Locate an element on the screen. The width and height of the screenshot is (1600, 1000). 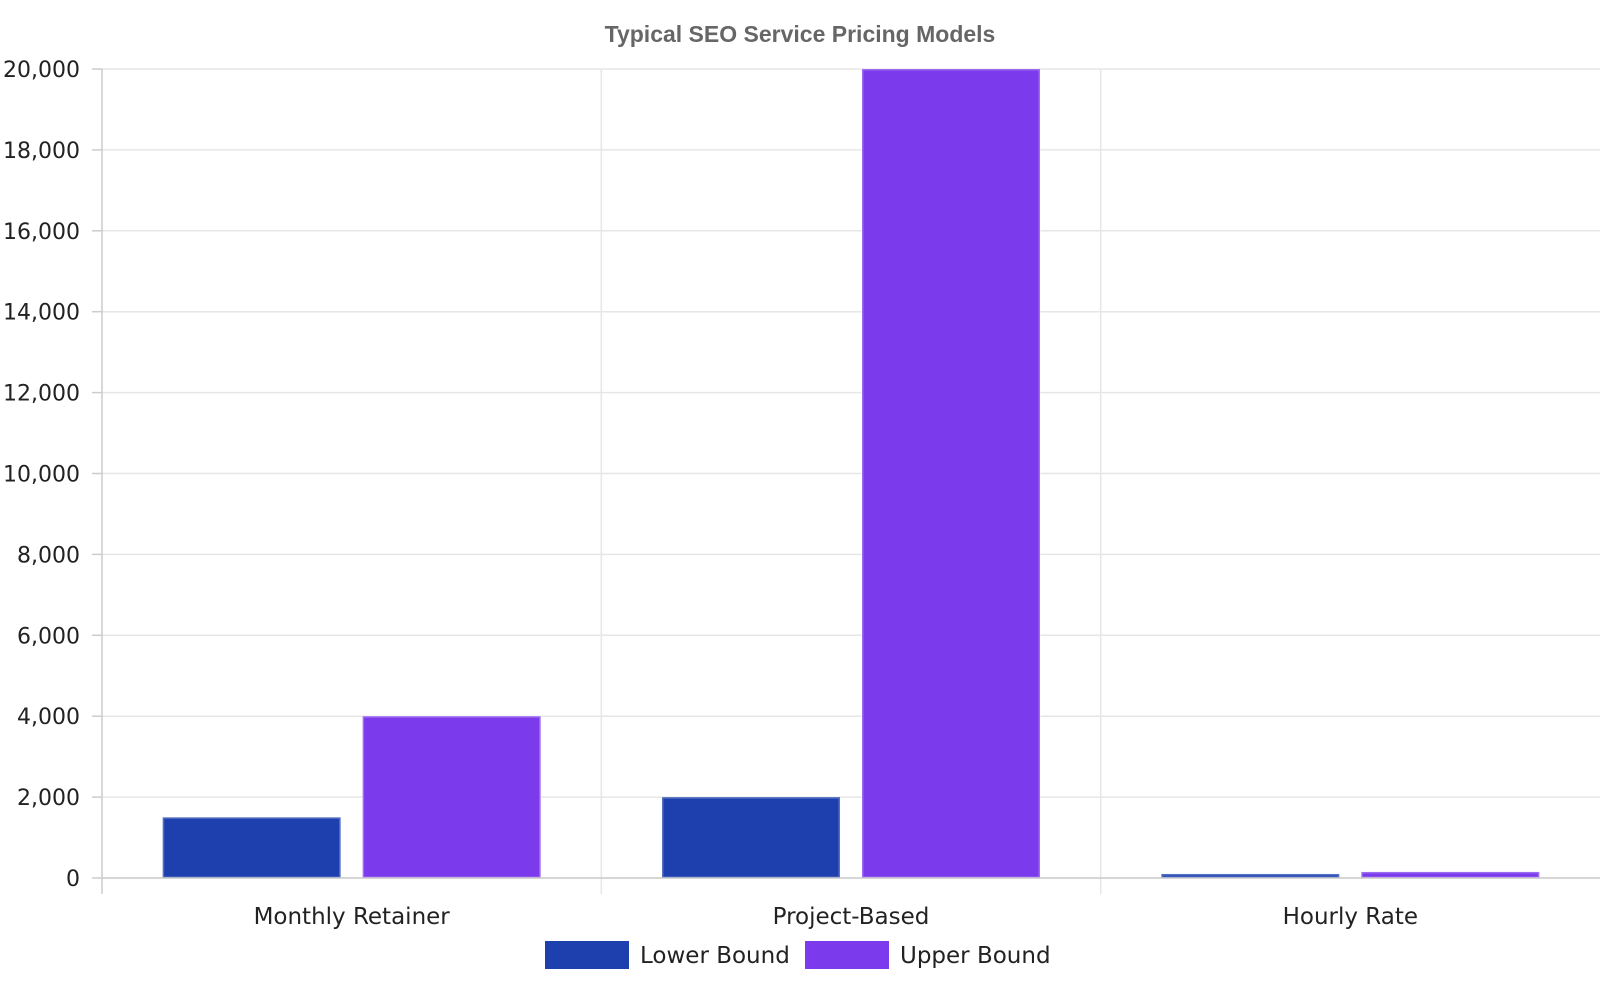
x-category-label: Hourly Rate is located at coordinates (1350, 917).